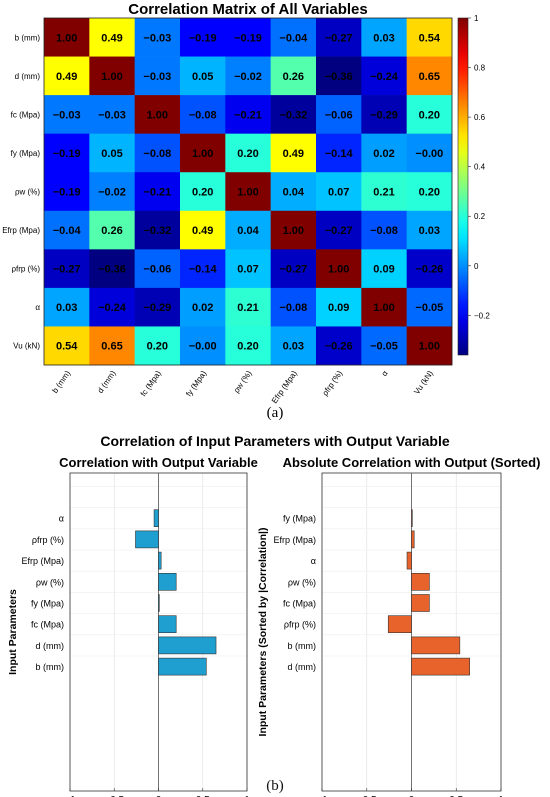  I want to click on heatmap-row-label: fc (Mpa), so click(26, 114).